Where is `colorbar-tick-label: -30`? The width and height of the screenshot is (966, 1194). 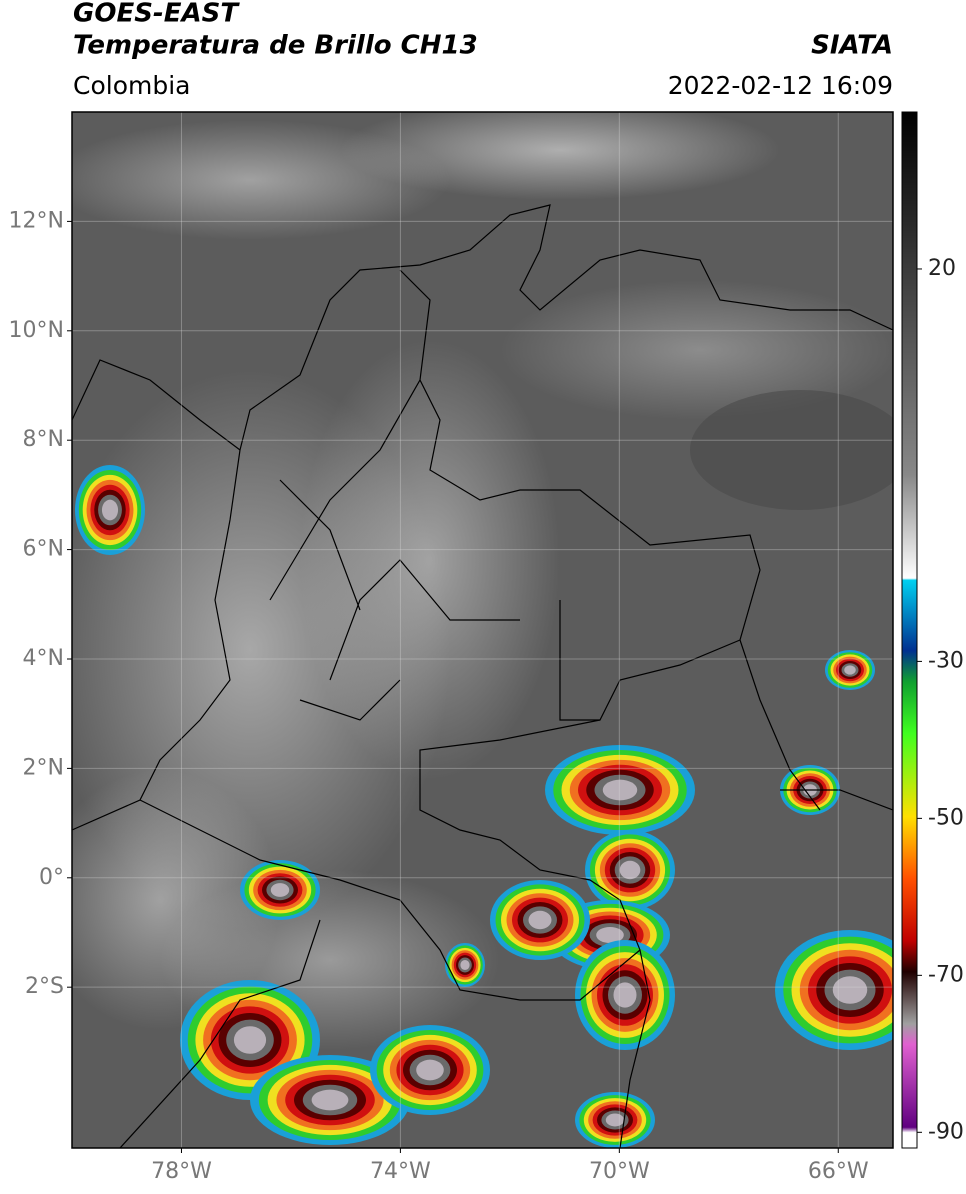
colorbar-tick-label: -30 is located at coordinates (946, 660).